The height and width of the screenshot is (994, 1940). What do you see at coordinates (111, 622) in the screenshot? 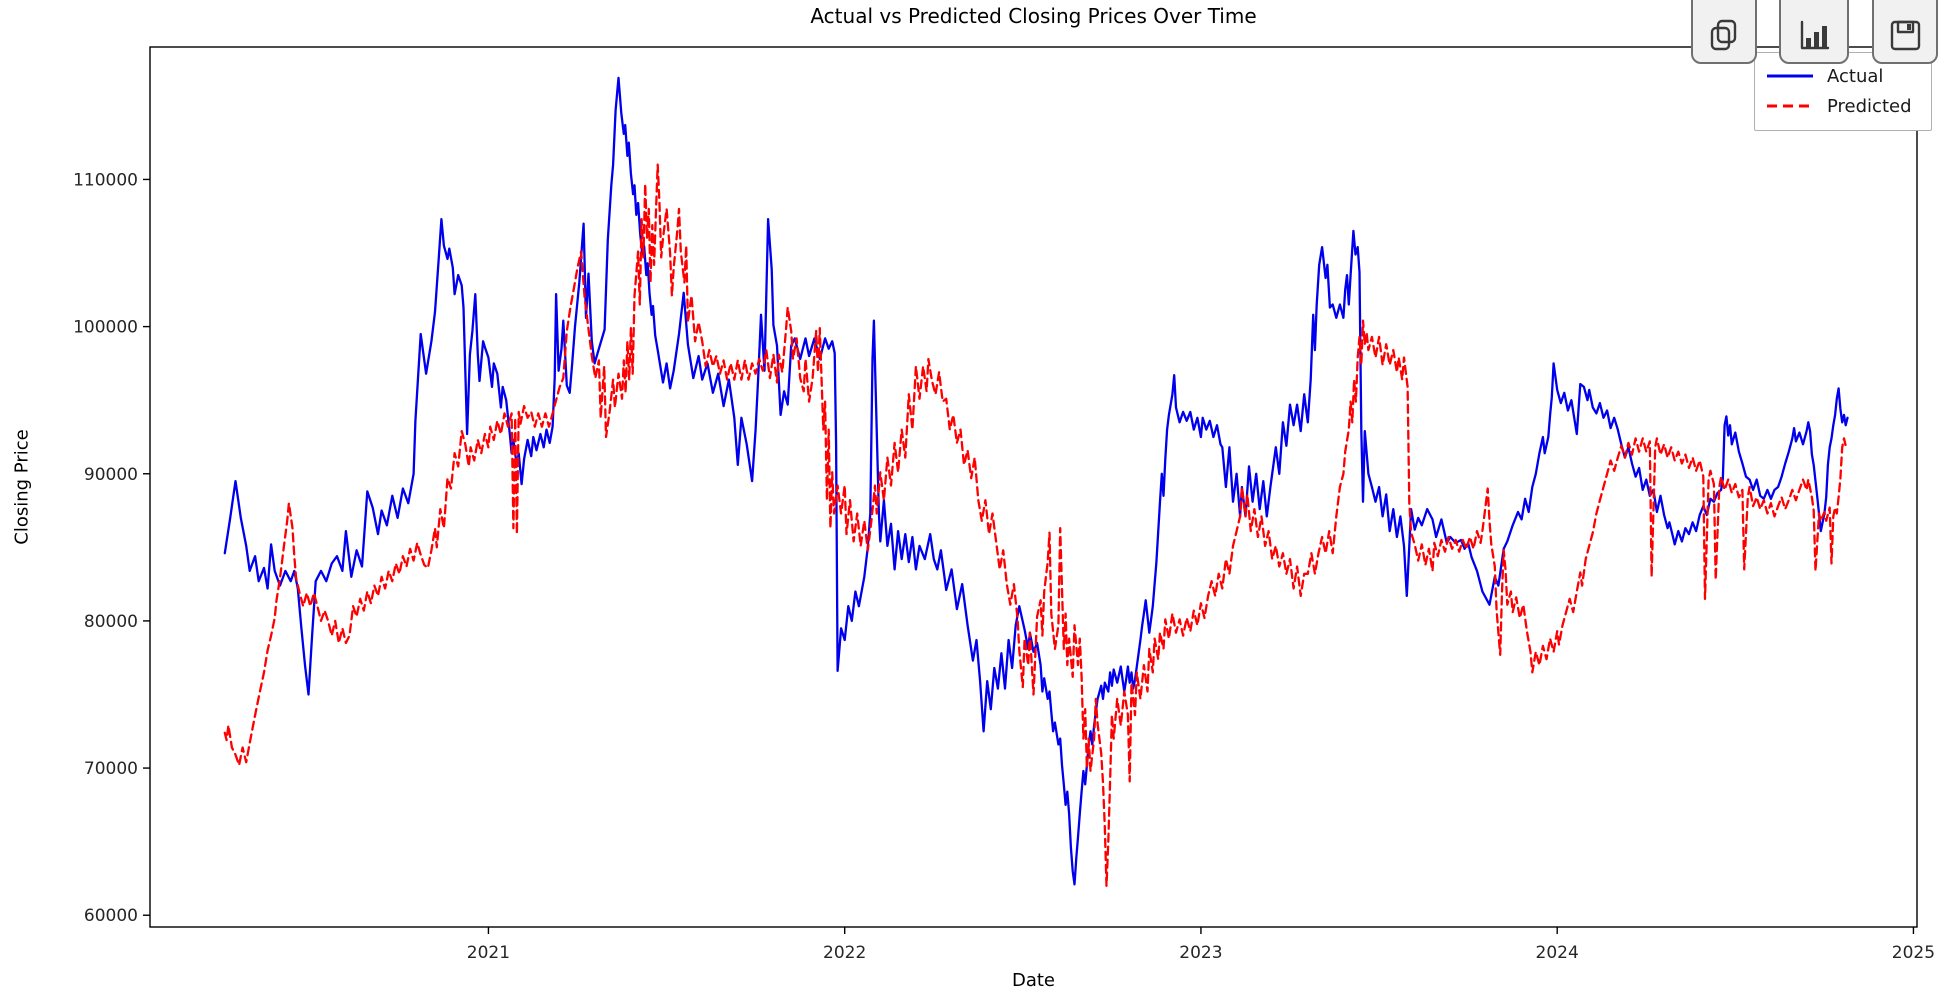
I see `y-tick-label: 80000` at bounding box center [111, 622].